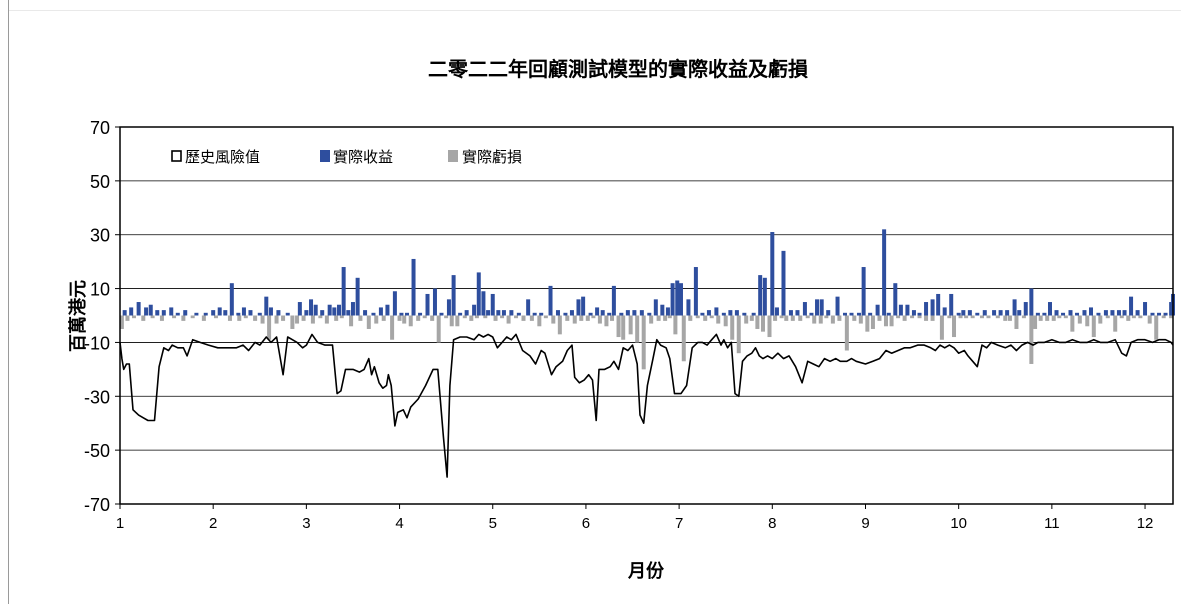  I want to click on x-tick-label: 9, so click(865, 523).